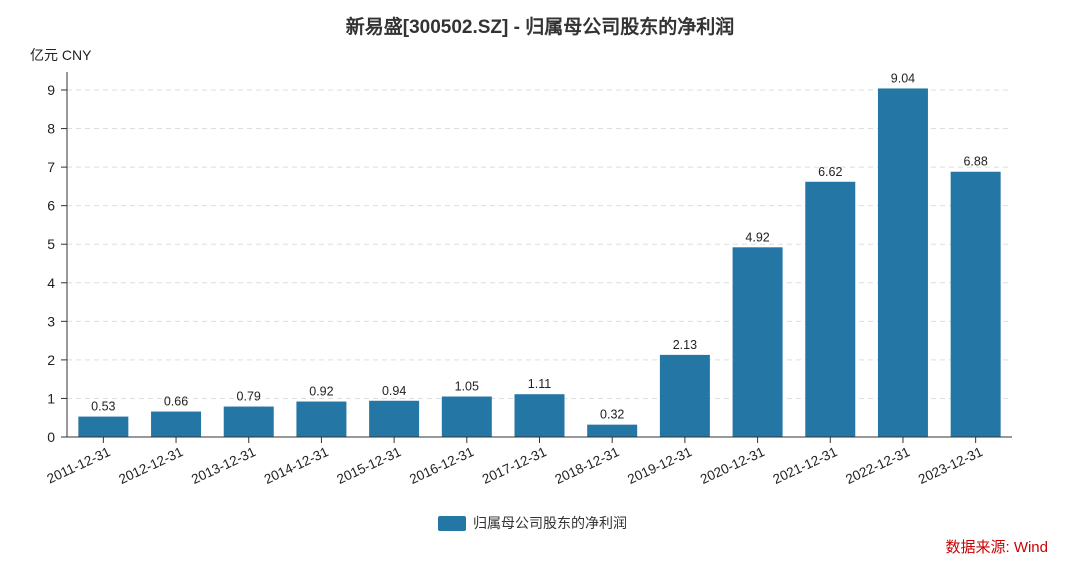 The height and width of the screenshot is (564, 1080). Describe the element at coordinates (996, 547) in the screenshot. I see `source-note: 数据来源: Wind` at that location.